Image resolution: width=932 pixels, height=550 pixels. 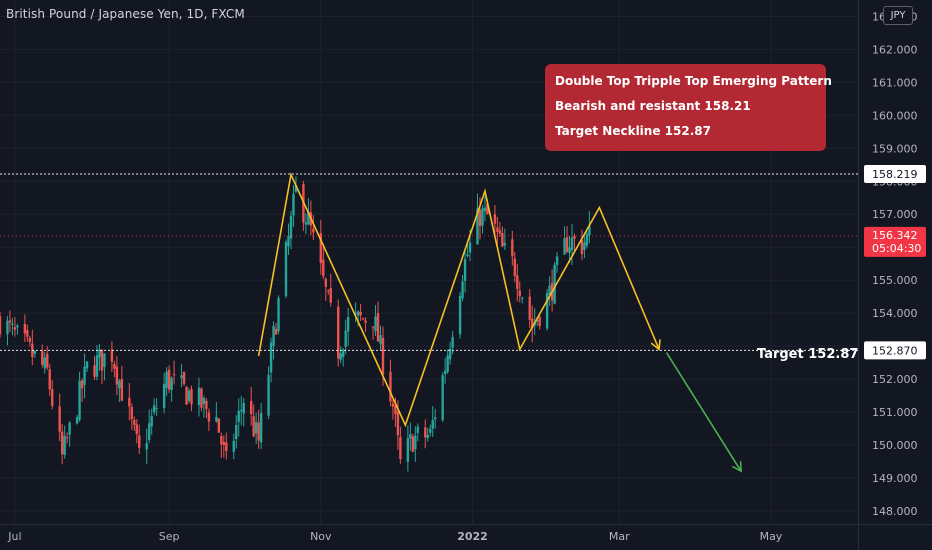 I want to click on countdown-label: 05:04:30, so click(x=896, y=248).